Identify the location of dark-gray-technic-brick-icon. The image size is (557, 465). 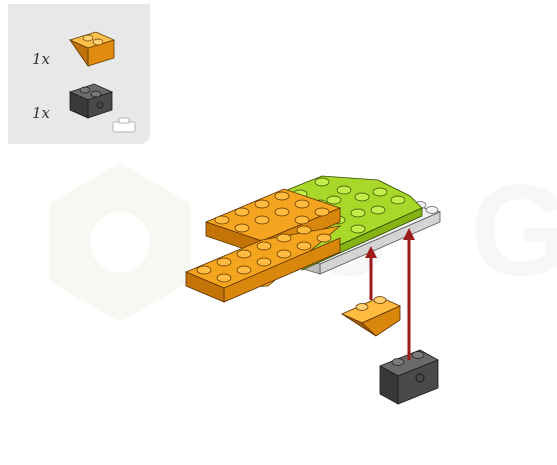
(91, 101).